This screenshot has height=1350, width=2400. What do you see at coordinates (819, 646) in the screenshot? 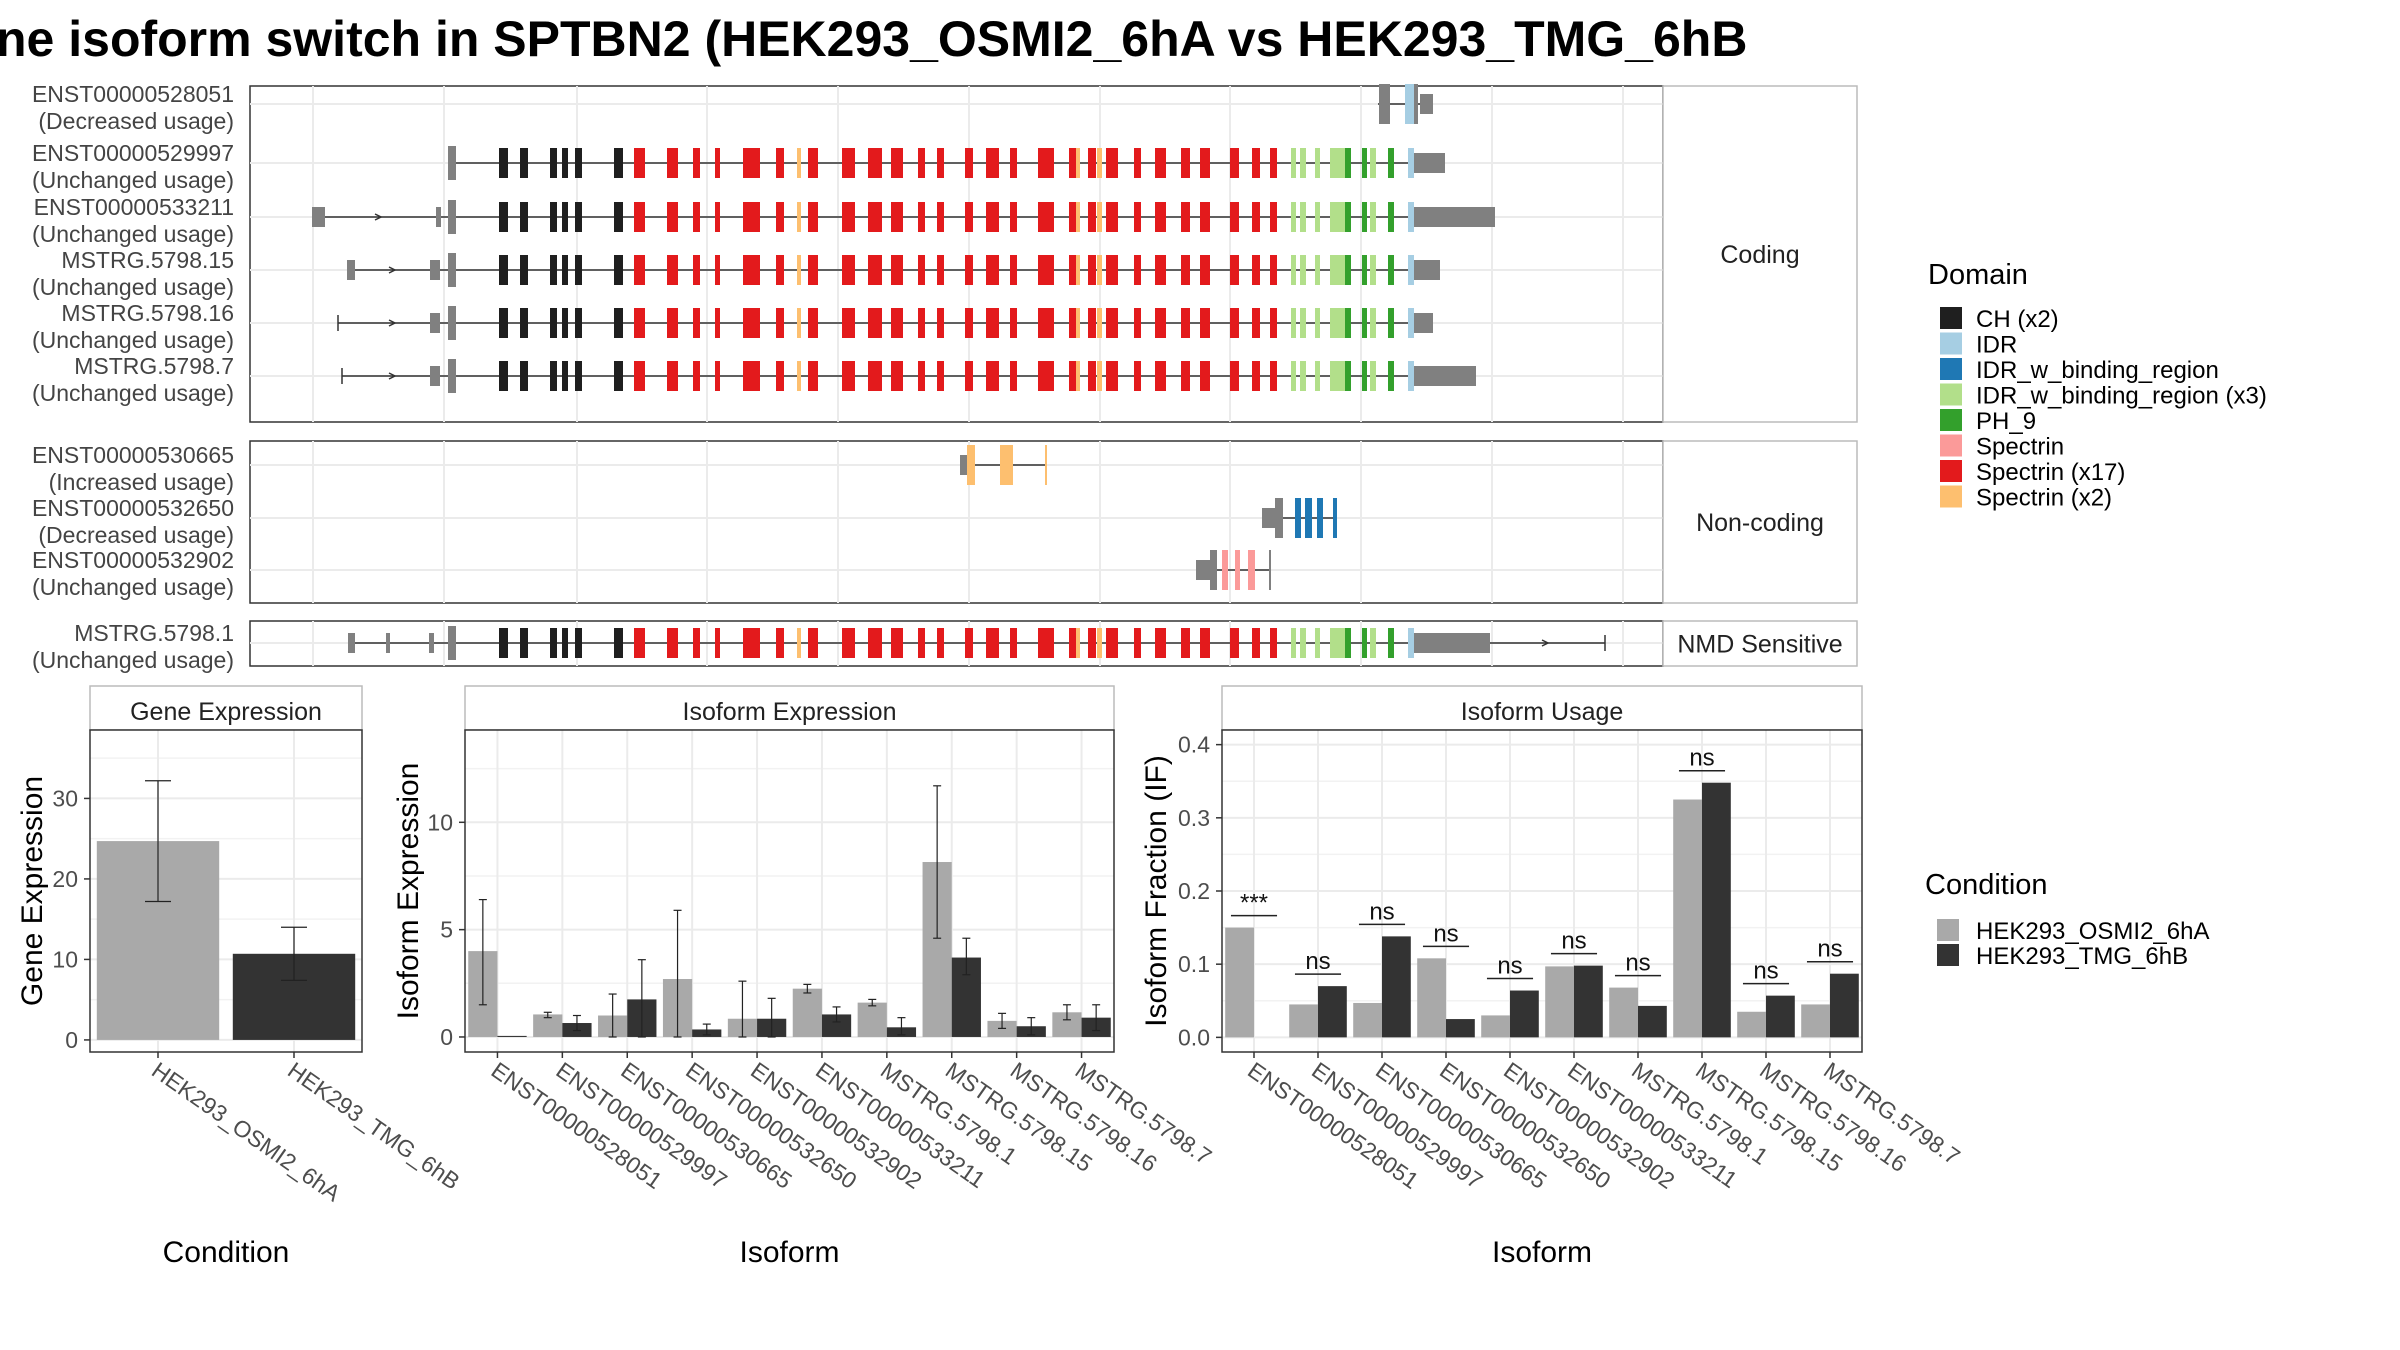
I see `transcript-row: MSTRG.5798.1(Unchanged usage)` at bounding box center [819, 646].